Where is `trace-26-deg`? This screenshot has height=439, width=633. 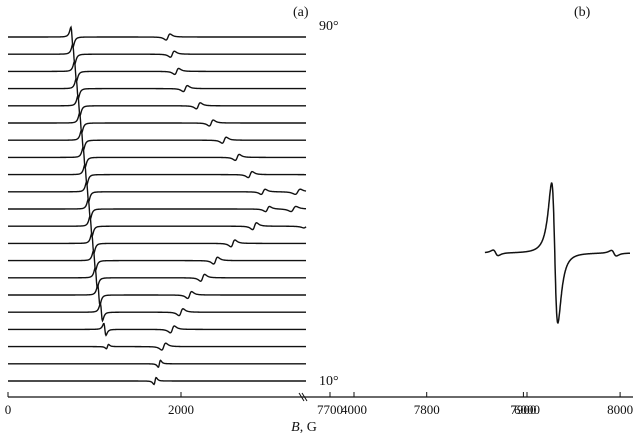
trace-26-deg is located at coordinates (157, 106).